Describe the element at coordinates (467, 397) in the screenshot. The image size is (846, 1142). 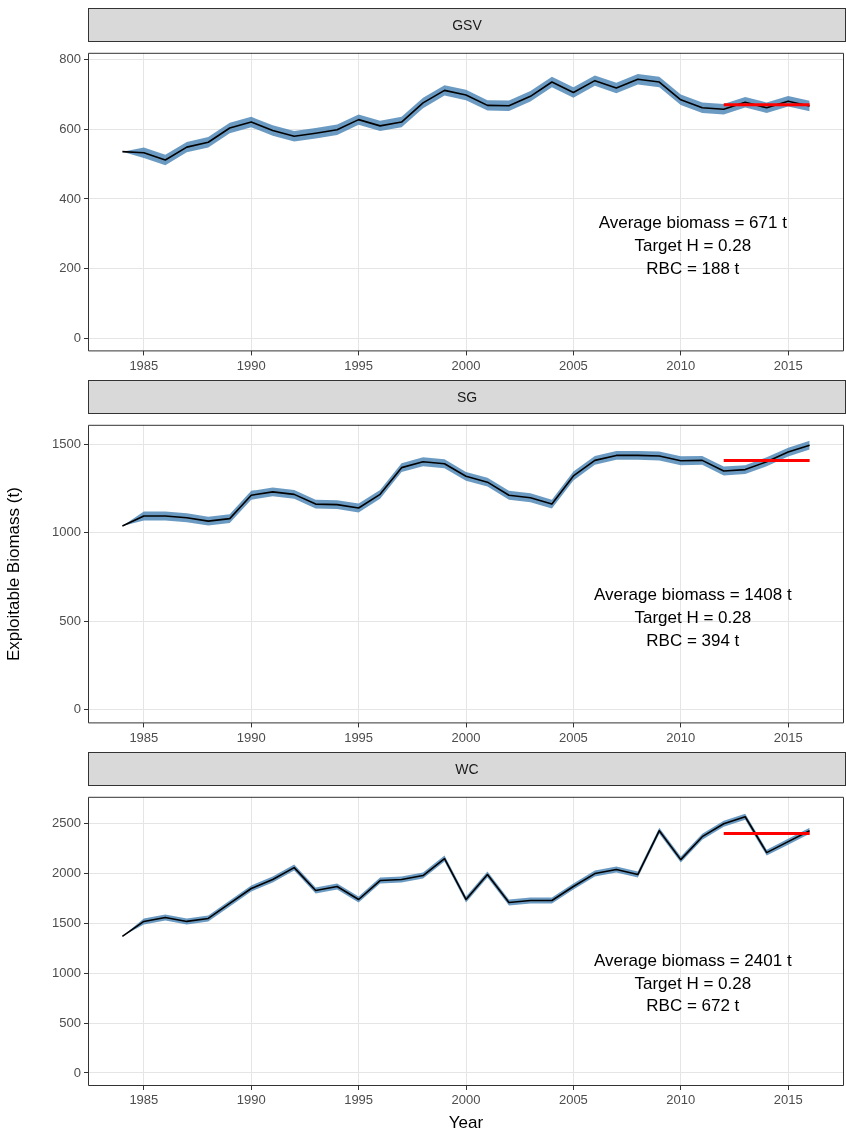
I see `chart-title: SG` at that location.